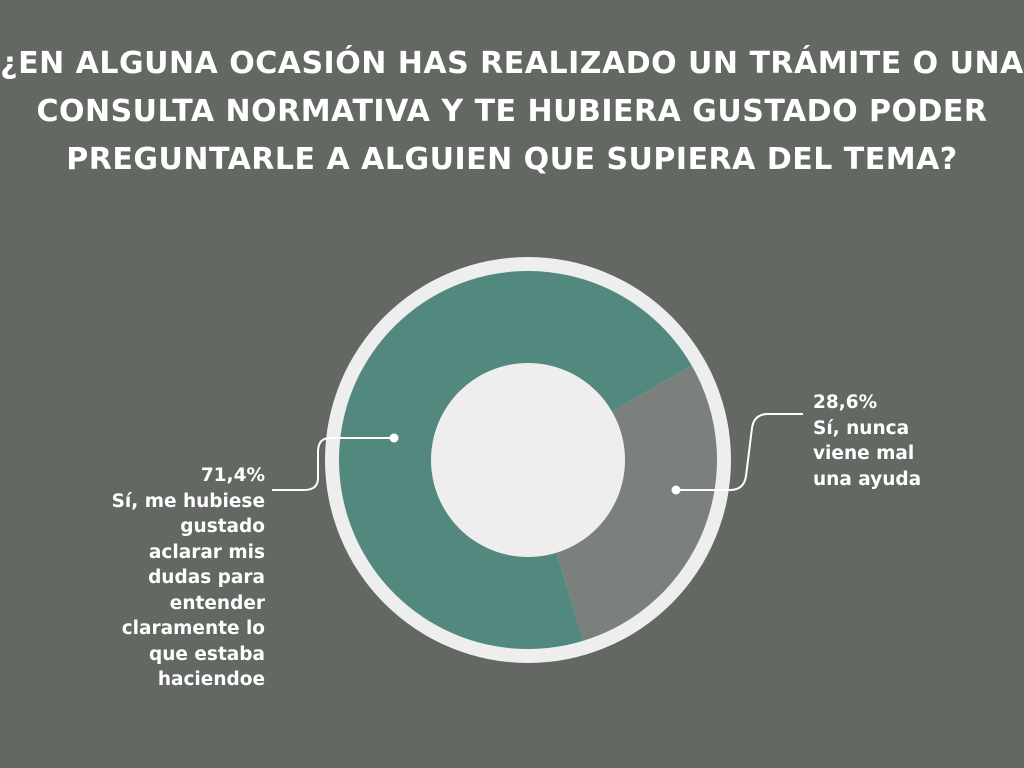 Image resolution: width=1024 pixels, height=768 pixels. What do you see at coordinates (217, 603) in the screenshot?
I see `slice-1-text-line-5: entender` at bounding box center [217, 603].